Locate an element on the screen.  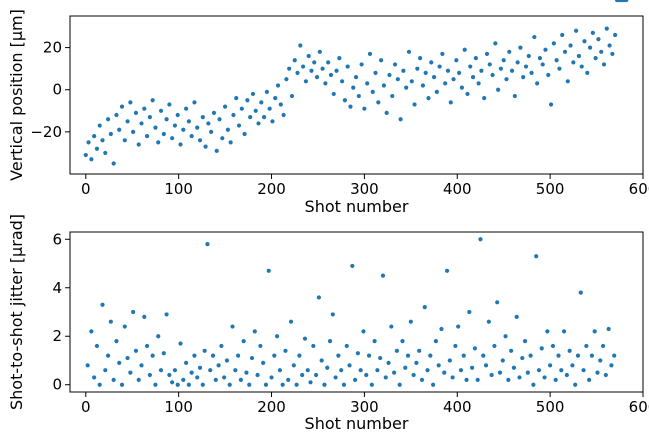
x-tick-label: 300 is located at coordinates (364, 189).